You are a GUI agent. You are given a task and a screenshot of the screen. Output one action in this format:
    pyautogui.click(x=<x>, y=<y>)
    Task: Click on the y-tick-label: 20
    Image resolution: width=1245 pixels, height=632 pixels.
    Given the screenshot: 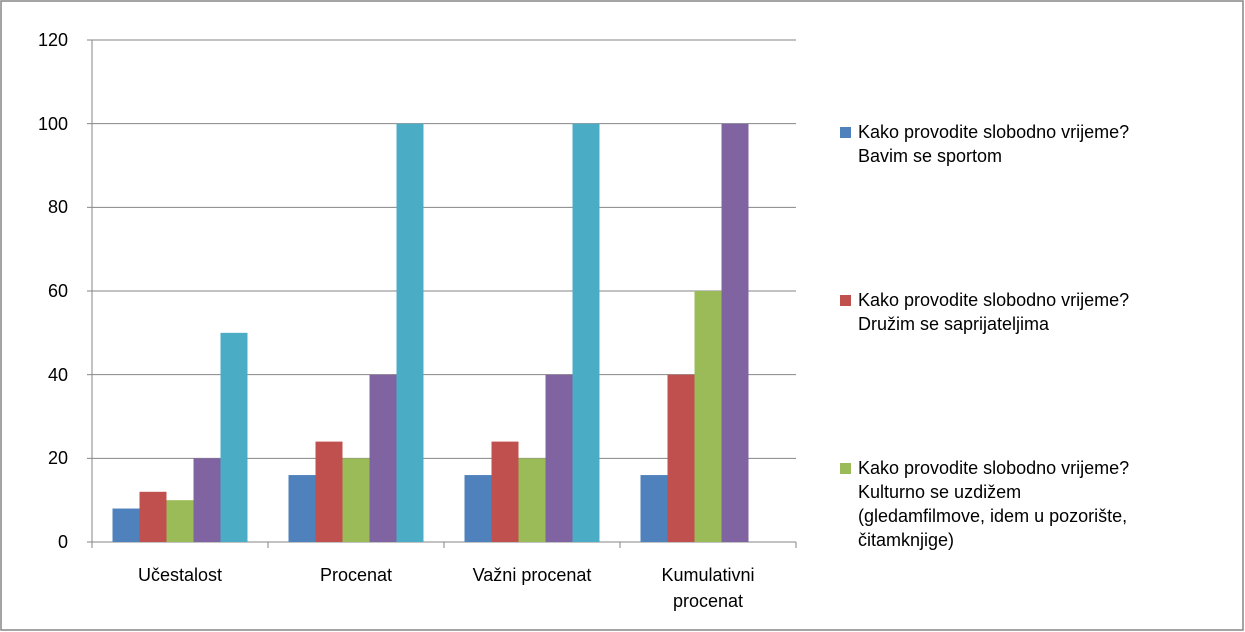 What is the action you would take?
    pyautogui.click(x=57, y=458)
    